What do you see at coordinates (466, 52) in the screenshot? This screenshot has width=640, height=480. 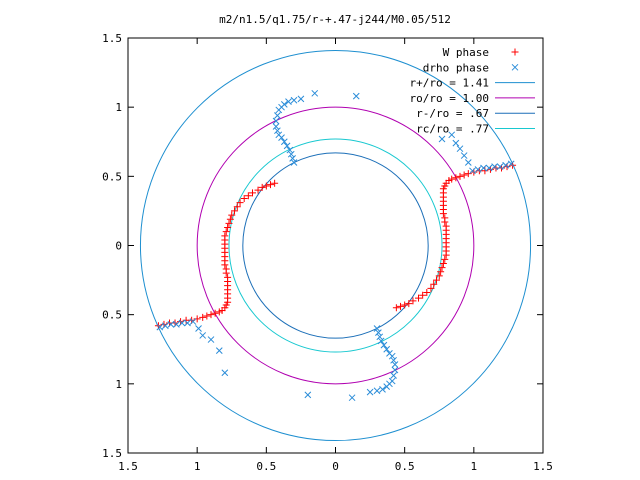 I see `legend-label: W phase` at bounding box center [466, 52].